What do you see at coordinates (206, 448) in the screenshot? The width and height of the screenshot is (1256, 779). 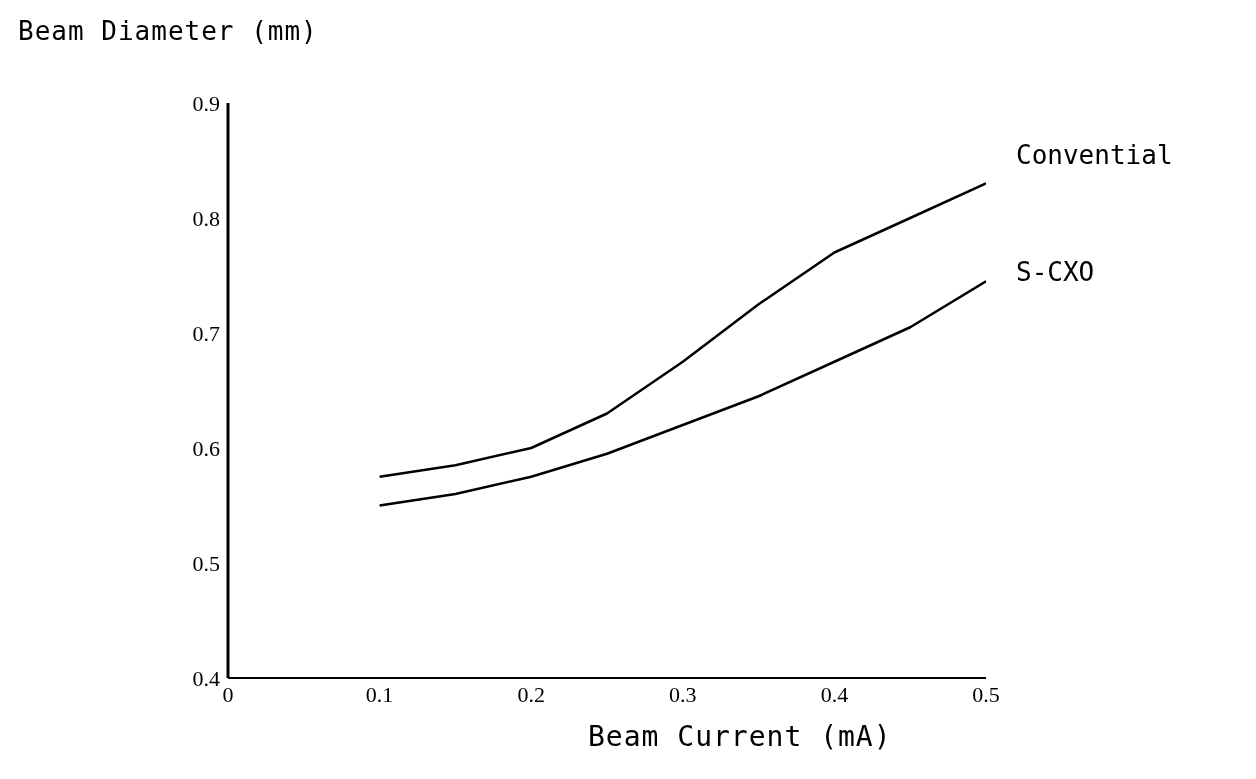 I see `y-tick-label: 0.6` at bounding box center [206, 448].